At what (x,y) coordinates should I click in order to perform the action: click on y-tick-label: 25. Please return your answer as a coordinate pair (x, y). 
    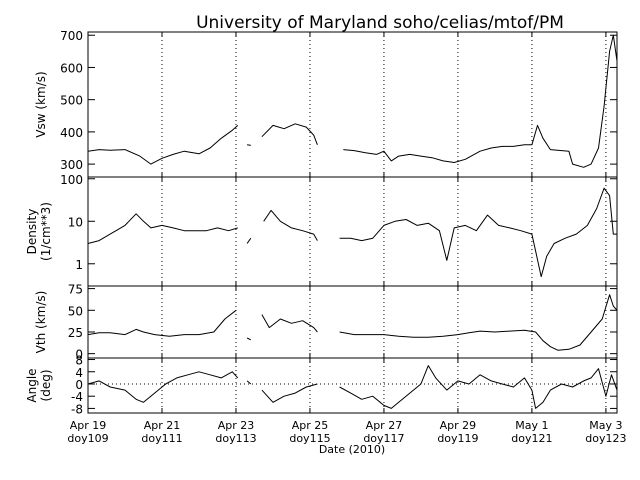
    Looking at the image, I should click on (75, 333).